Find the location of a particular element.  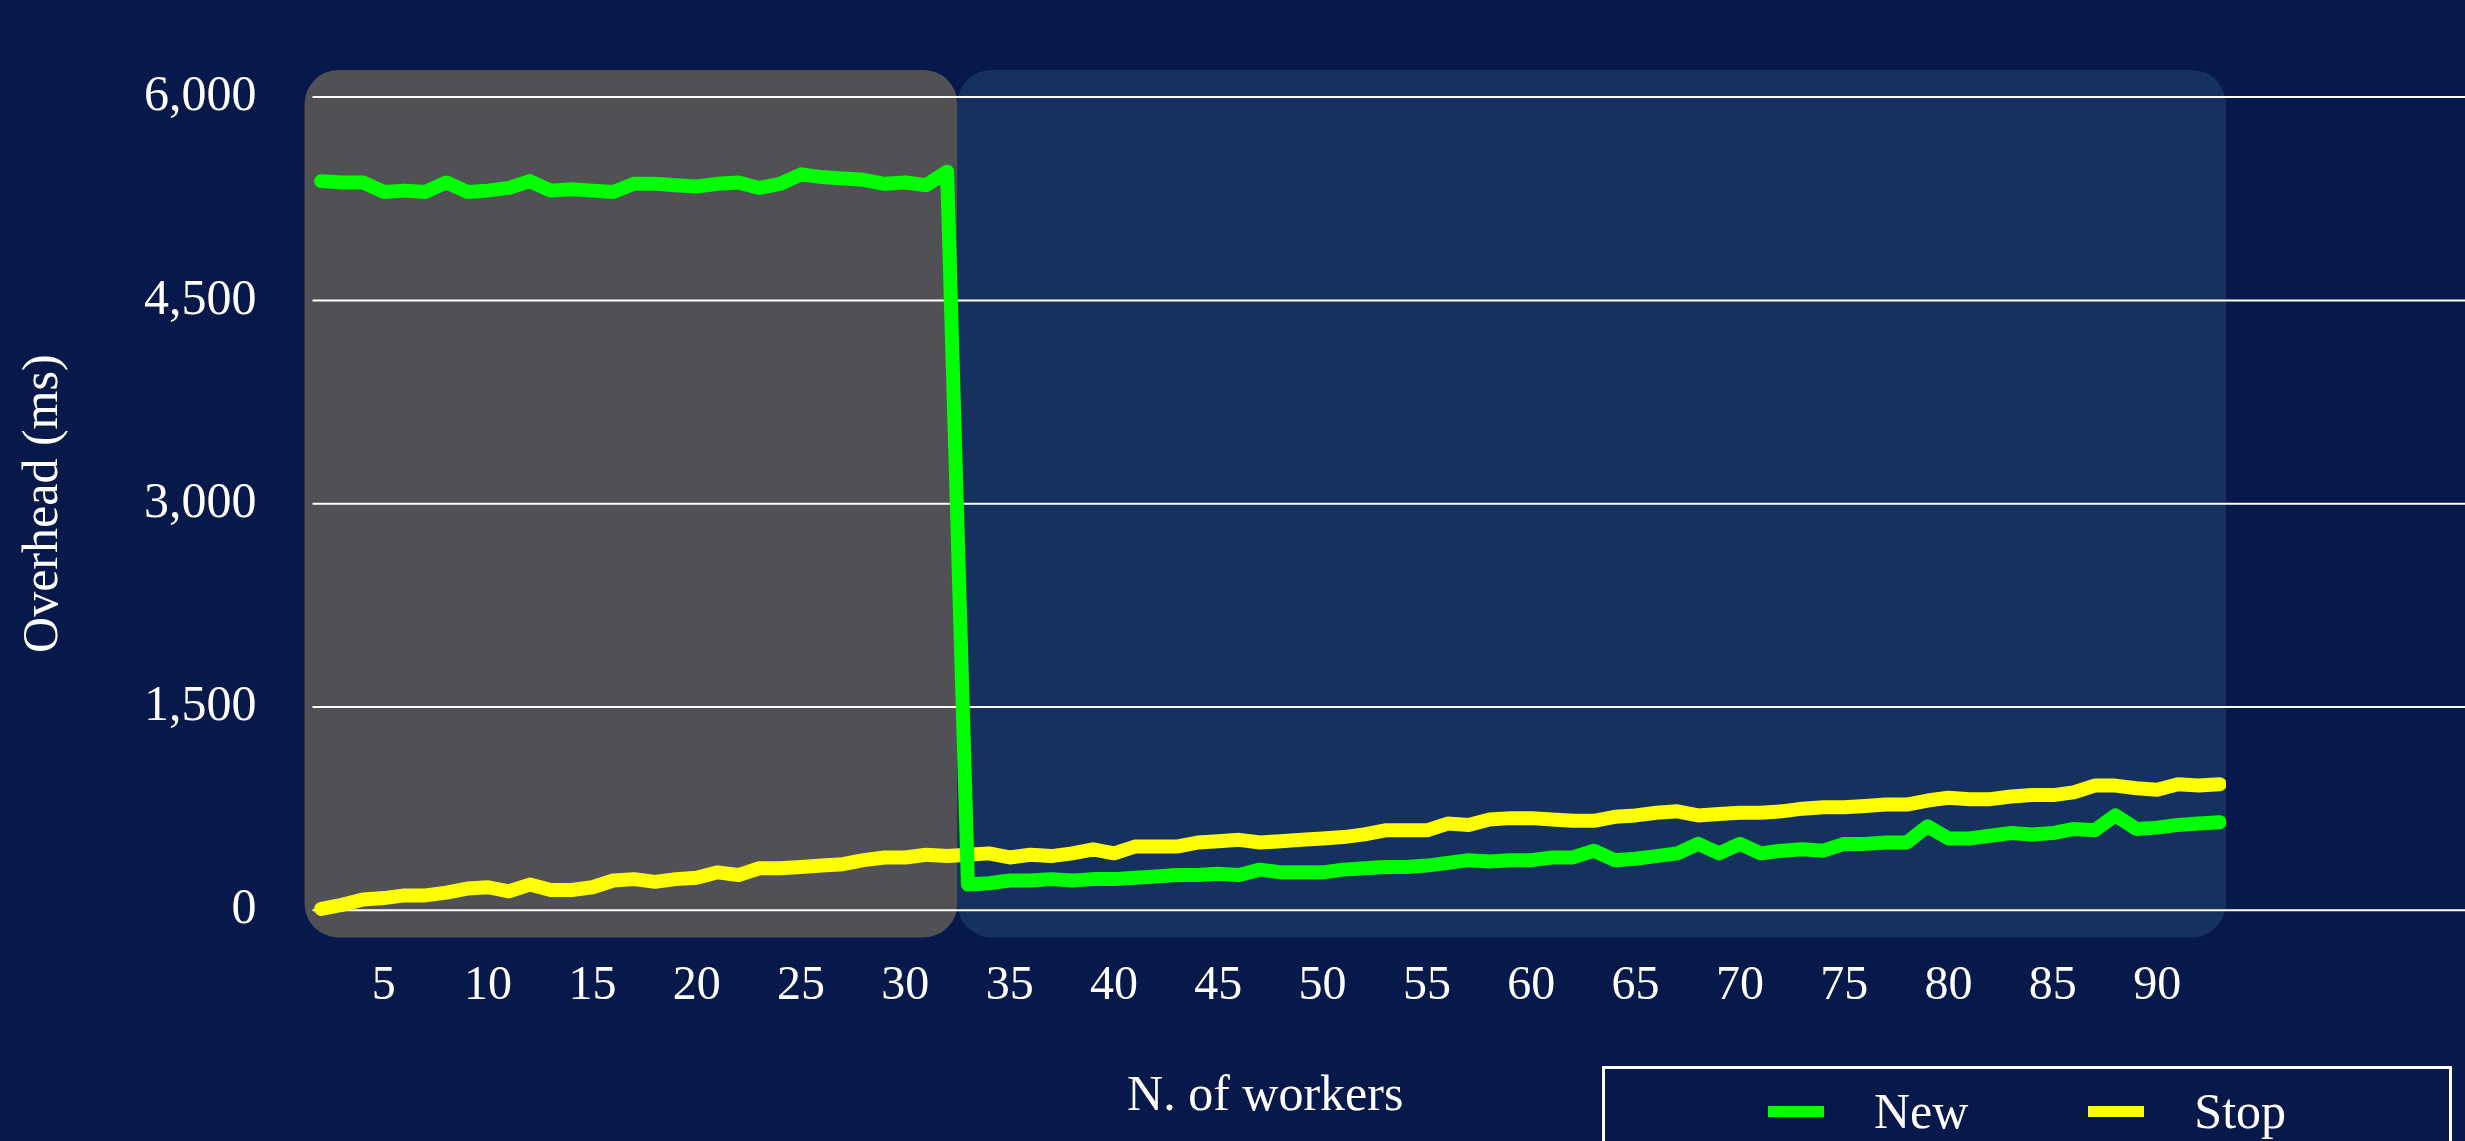

x-tick-label: 20 is located at coordinates (696, 982).